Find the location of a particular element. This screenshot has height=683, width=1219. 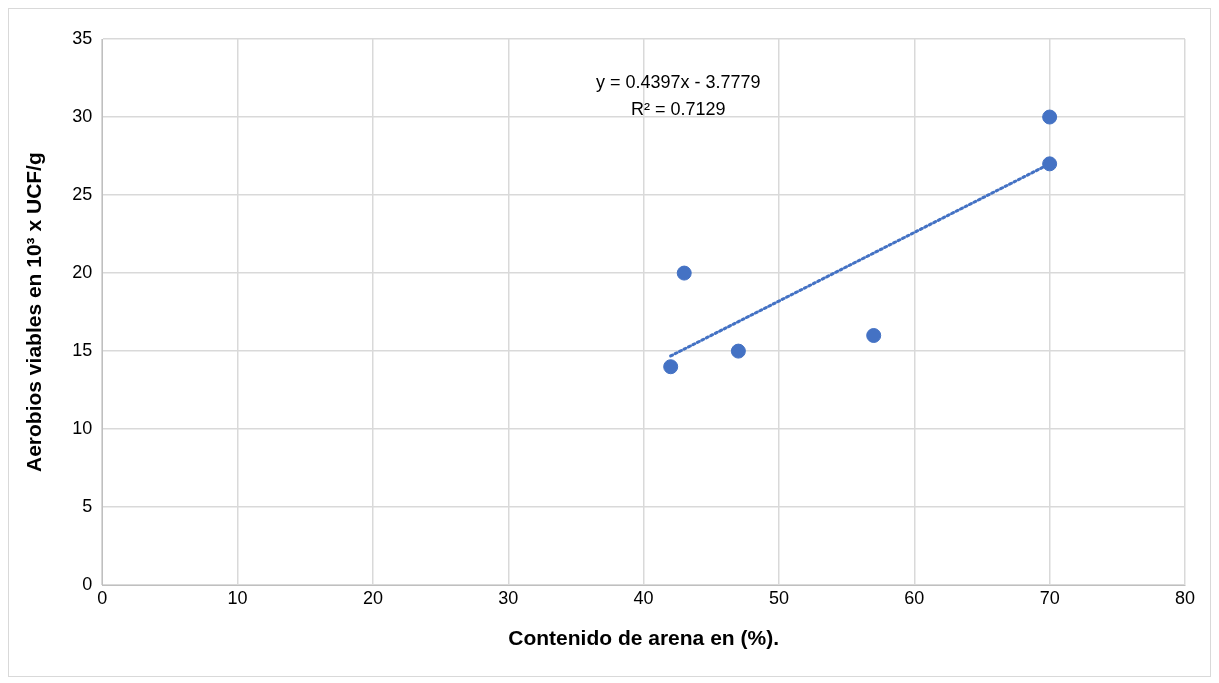

y-tick-label: 0 is located at coordinates (87, 584).